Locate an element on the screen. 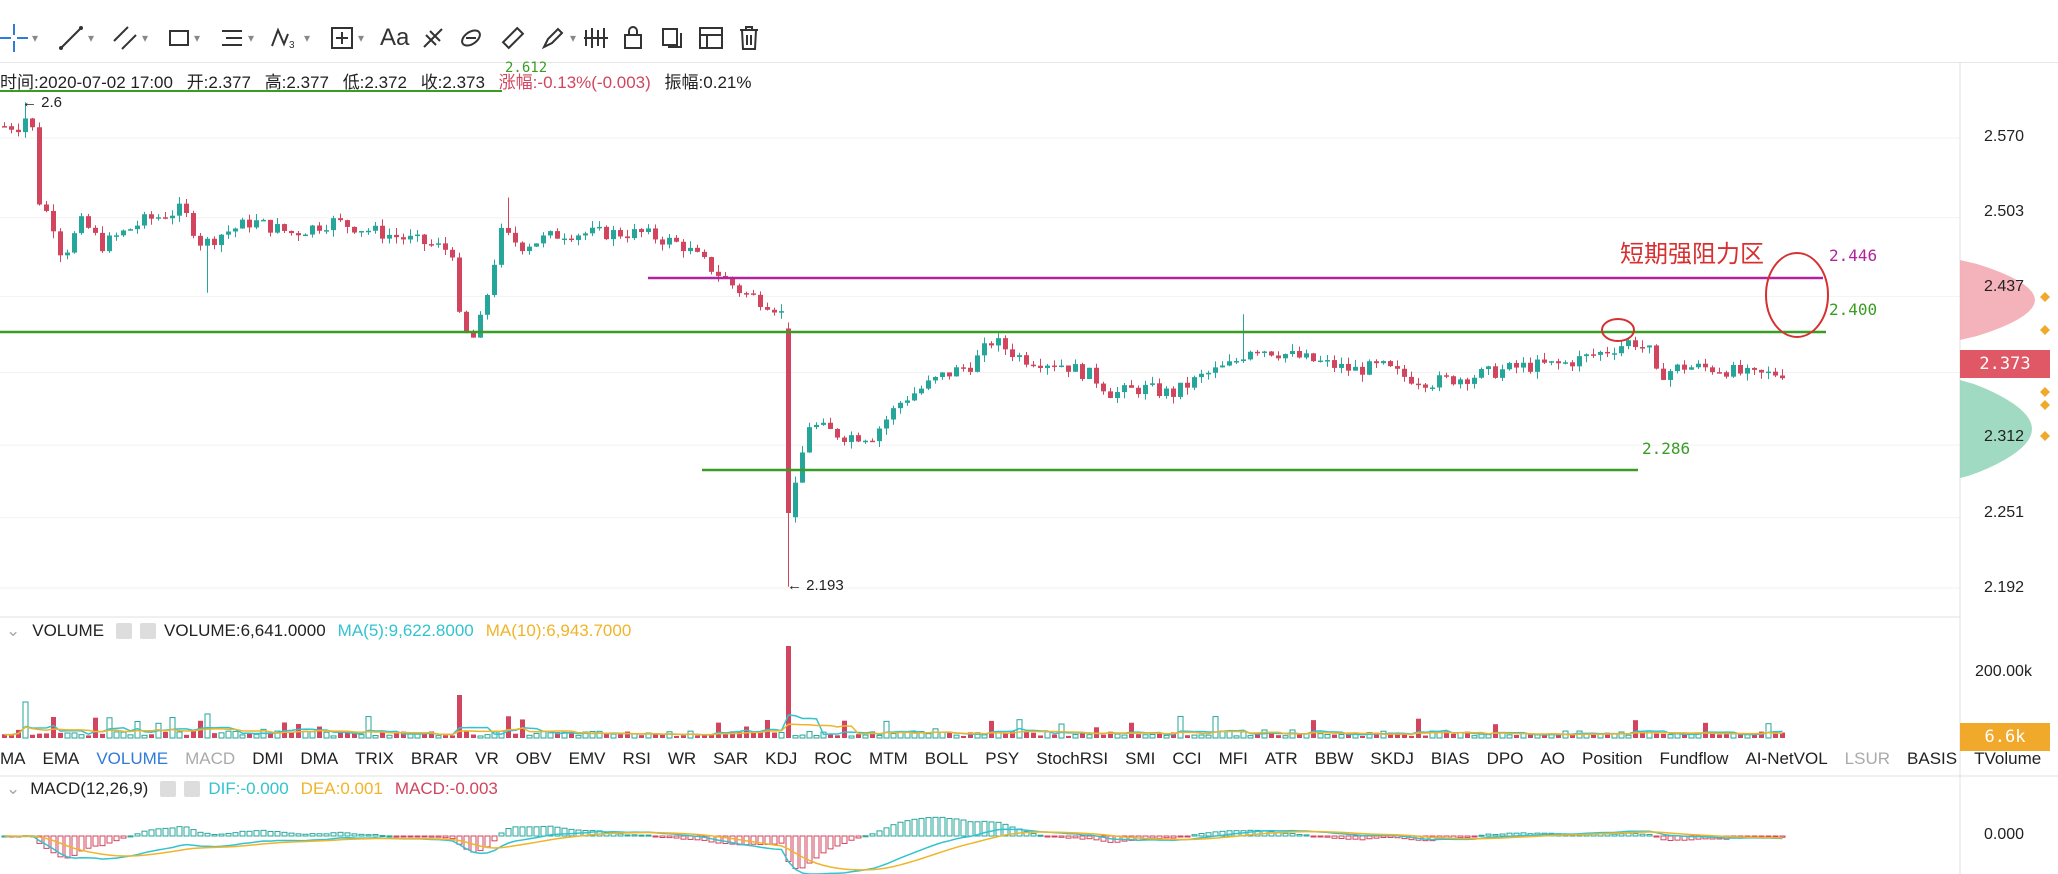  indicator-tab-sar: SAR is located at coordinates (731, 758).